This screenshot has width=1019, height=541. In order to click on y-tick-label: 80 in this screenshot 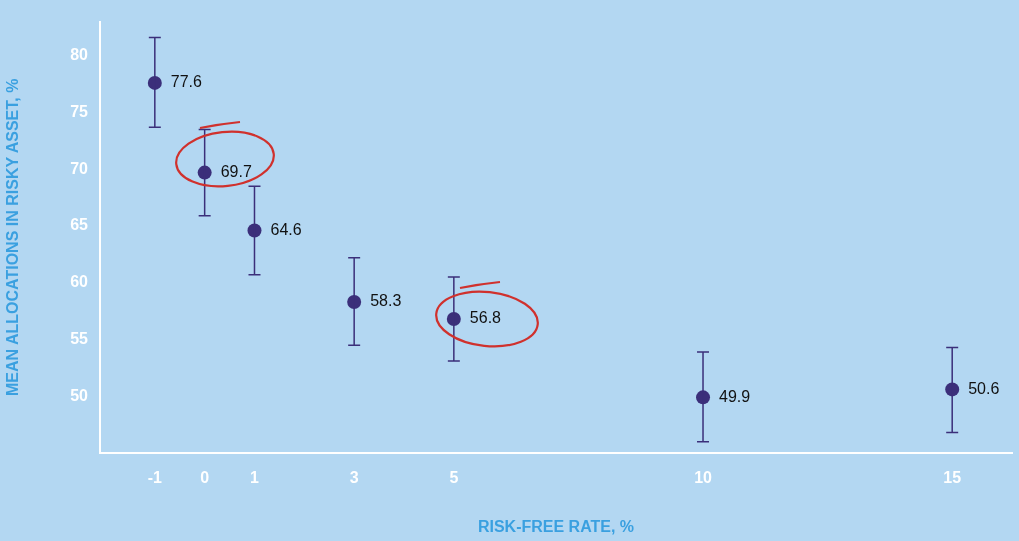, I will do `click(79, 55)`.